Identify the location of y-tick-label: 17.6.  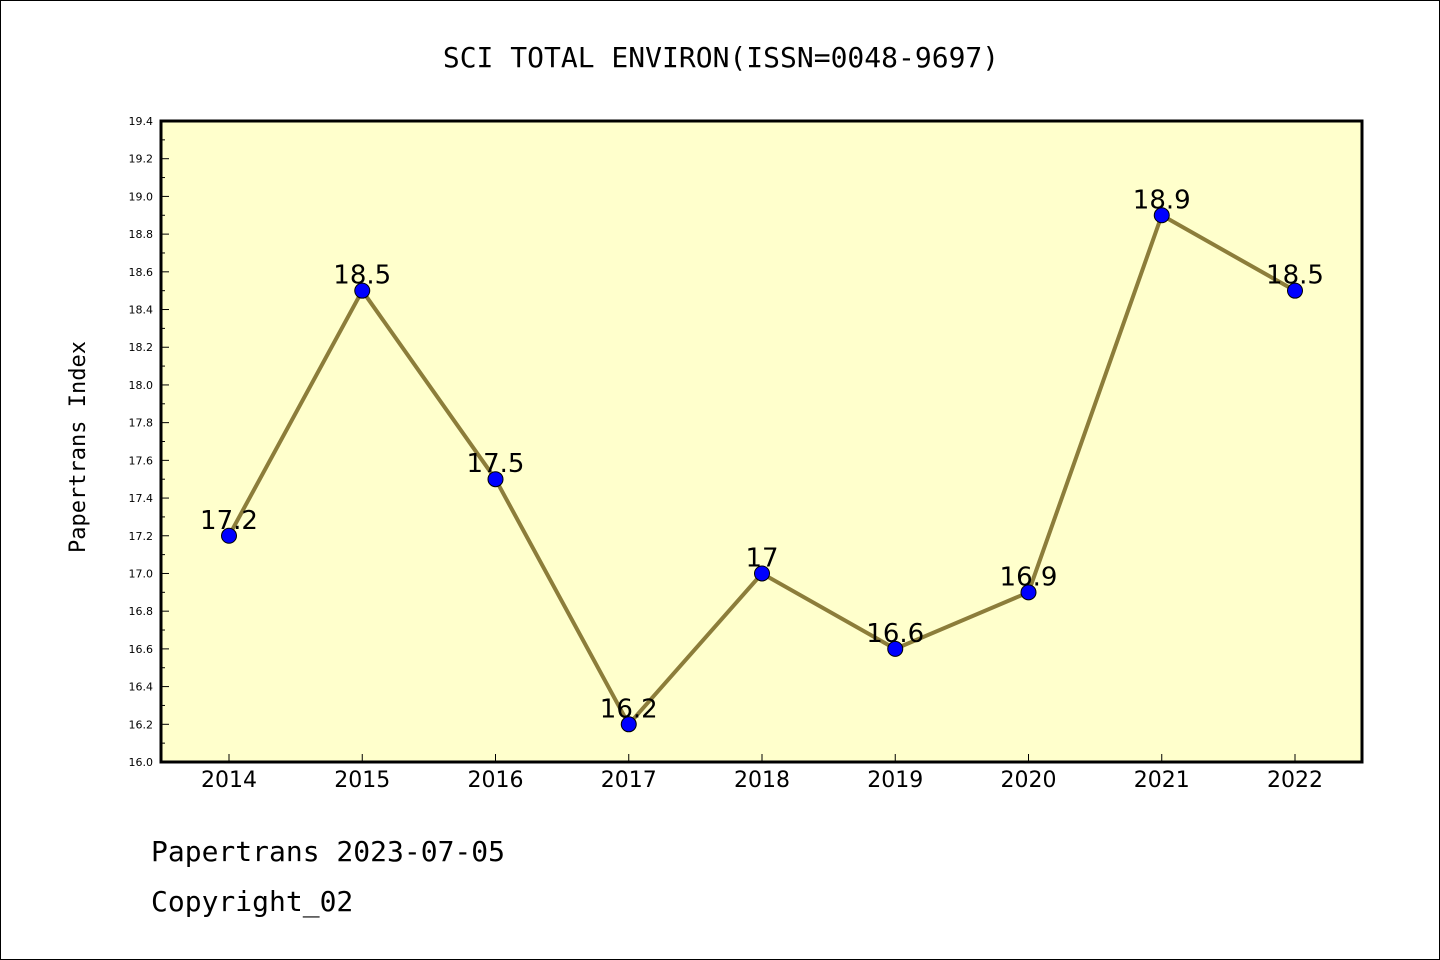
(141, 460).